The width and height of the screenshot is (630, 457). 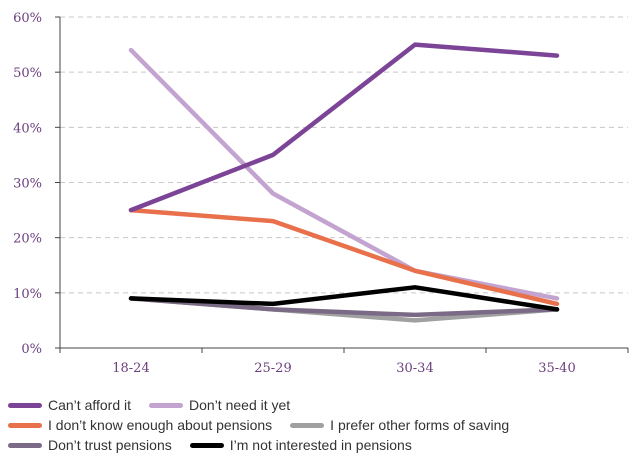 I want to click on legend-label: I prefer other forms of saving, so click(x=420, y=425).